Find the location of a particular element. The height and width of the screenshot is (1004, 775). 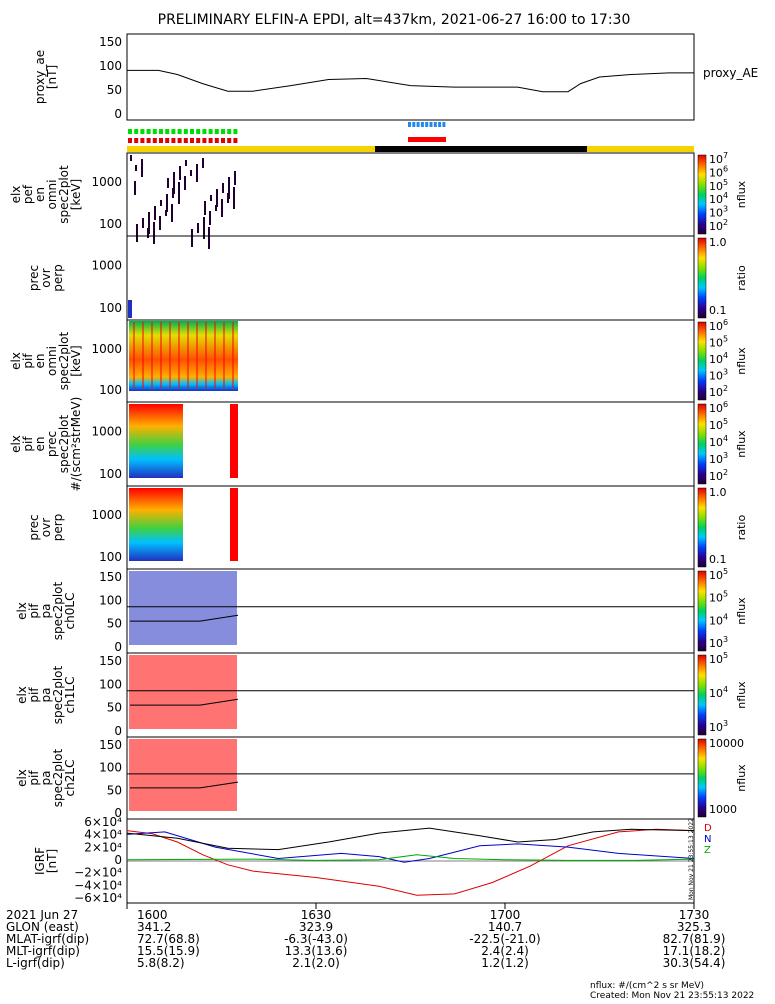

footer-row-label: MLAT-igrf(dip) is located at coordinates (47, 939).